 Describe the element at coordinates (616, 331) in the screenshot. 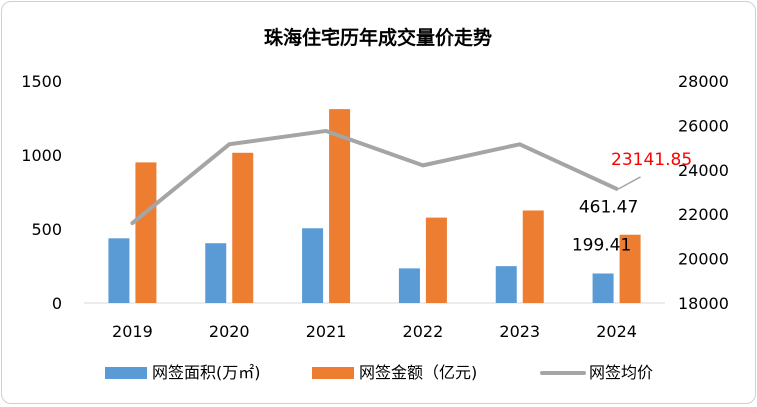

I see `x-tick-label: 2024` at that location.